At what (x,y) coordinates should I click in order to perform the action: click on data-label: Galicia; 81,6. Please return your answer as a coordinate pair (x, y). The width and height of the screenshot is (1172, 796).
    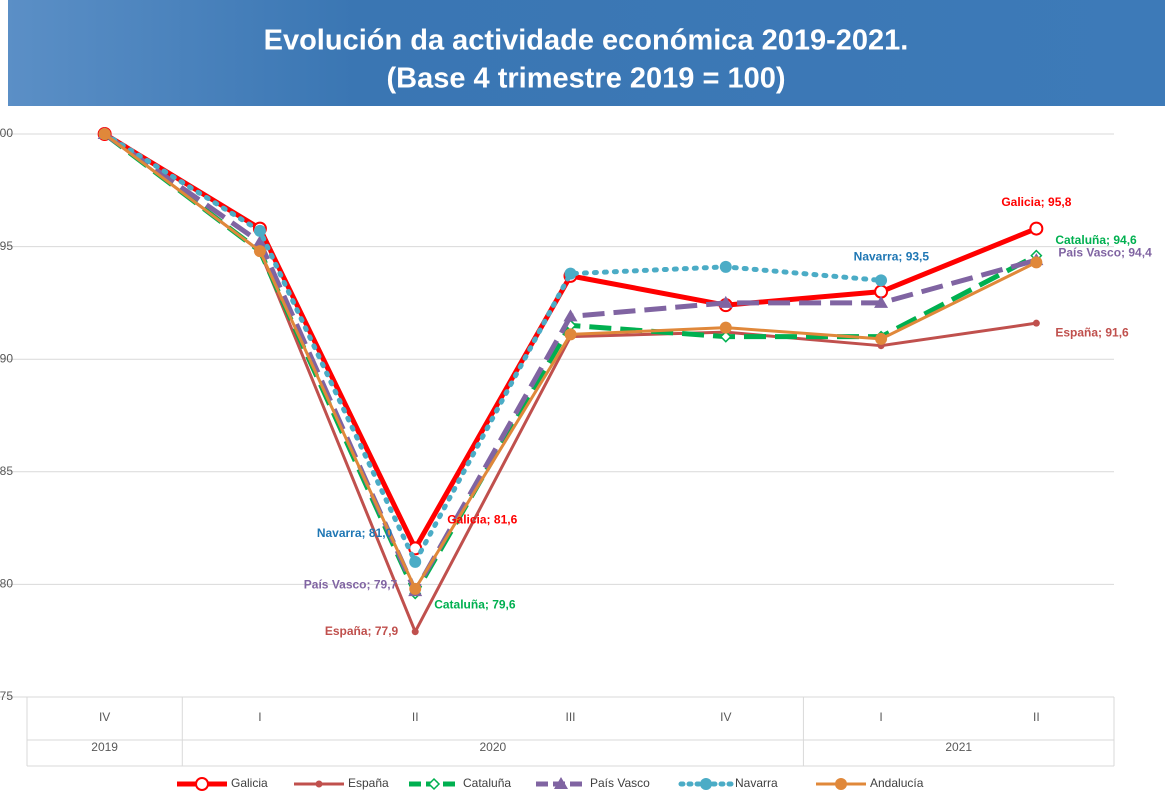
    Looking at the image, I should click on (482, 520).